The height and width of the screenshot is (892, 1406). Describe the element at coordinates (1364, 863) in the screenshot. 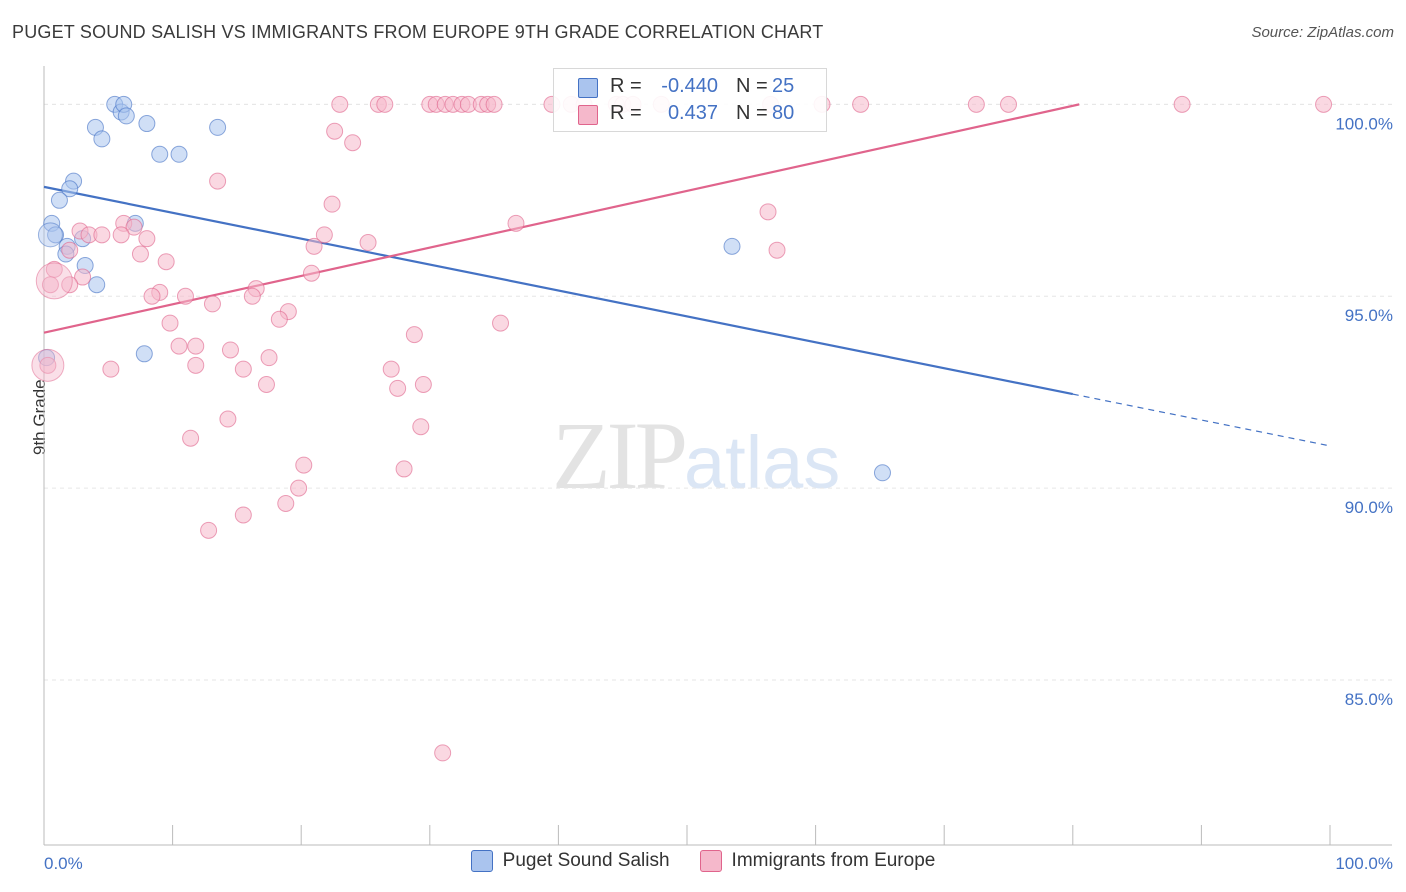

I see `x-tick-label: 100.0%` at that location.